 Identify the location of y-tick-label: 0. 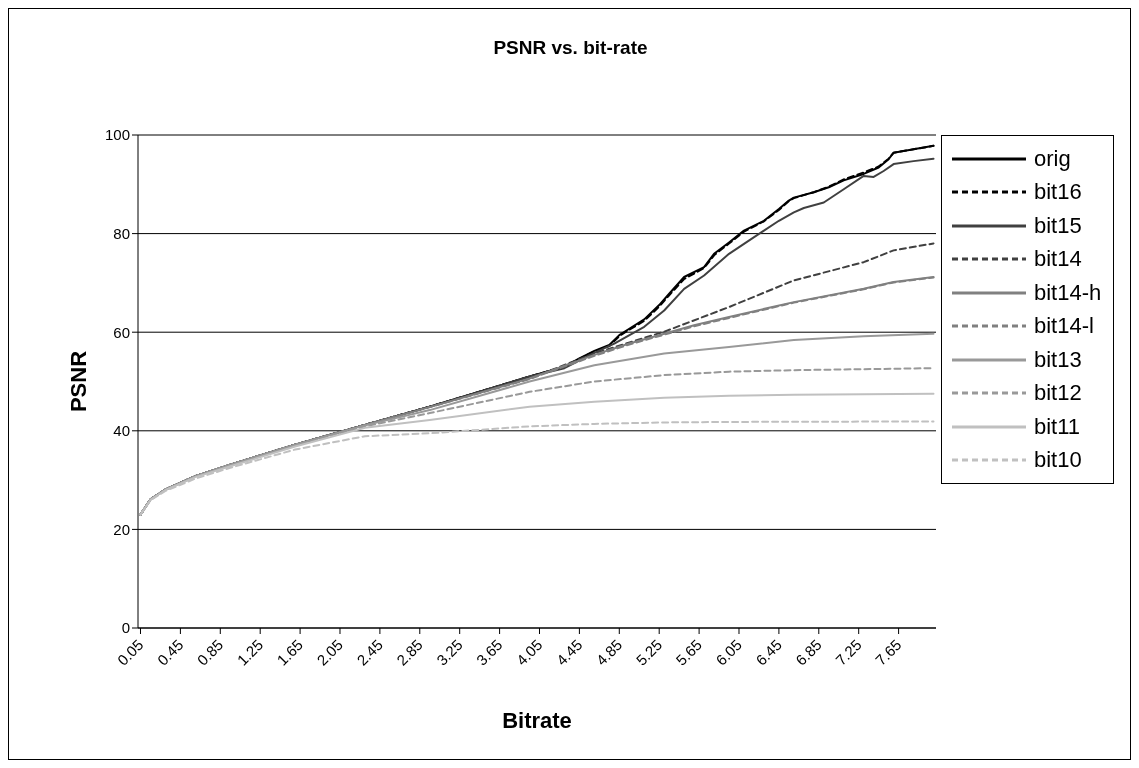
(125, 628).